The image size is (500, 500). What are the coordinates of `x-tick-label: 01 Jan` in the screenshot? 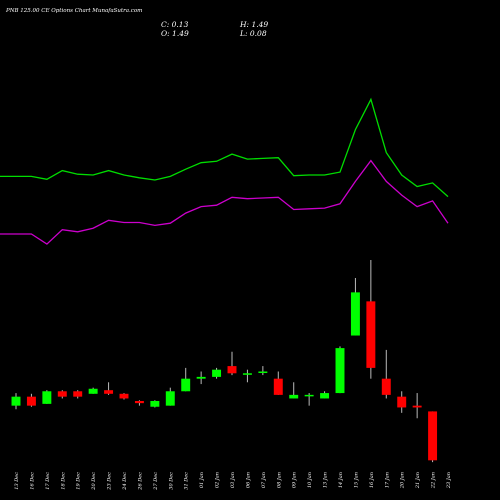 It's located at (202, 480).